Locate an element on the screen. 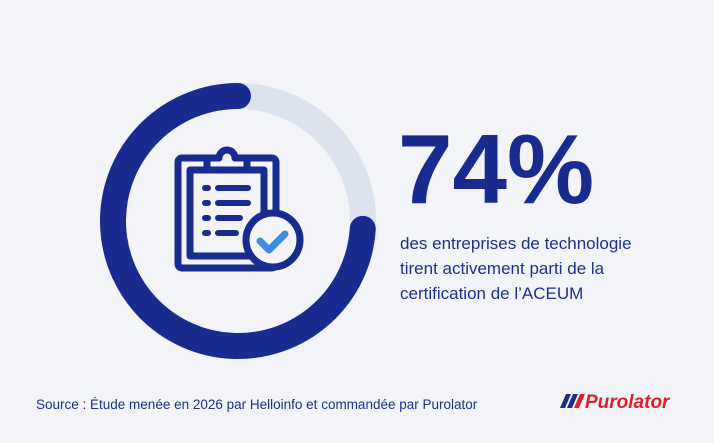 This screenshot has height=443, width=714. description-line: certification de l’ACEUM is located at coordinates (491, 293).